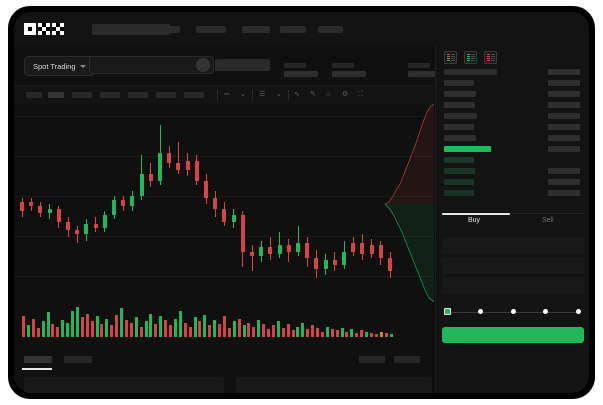 The width and height of the screenshot is (603, 405). Describe the element at coordinates (252, 258) in the screenshot. I see `candle-wick` at that location.